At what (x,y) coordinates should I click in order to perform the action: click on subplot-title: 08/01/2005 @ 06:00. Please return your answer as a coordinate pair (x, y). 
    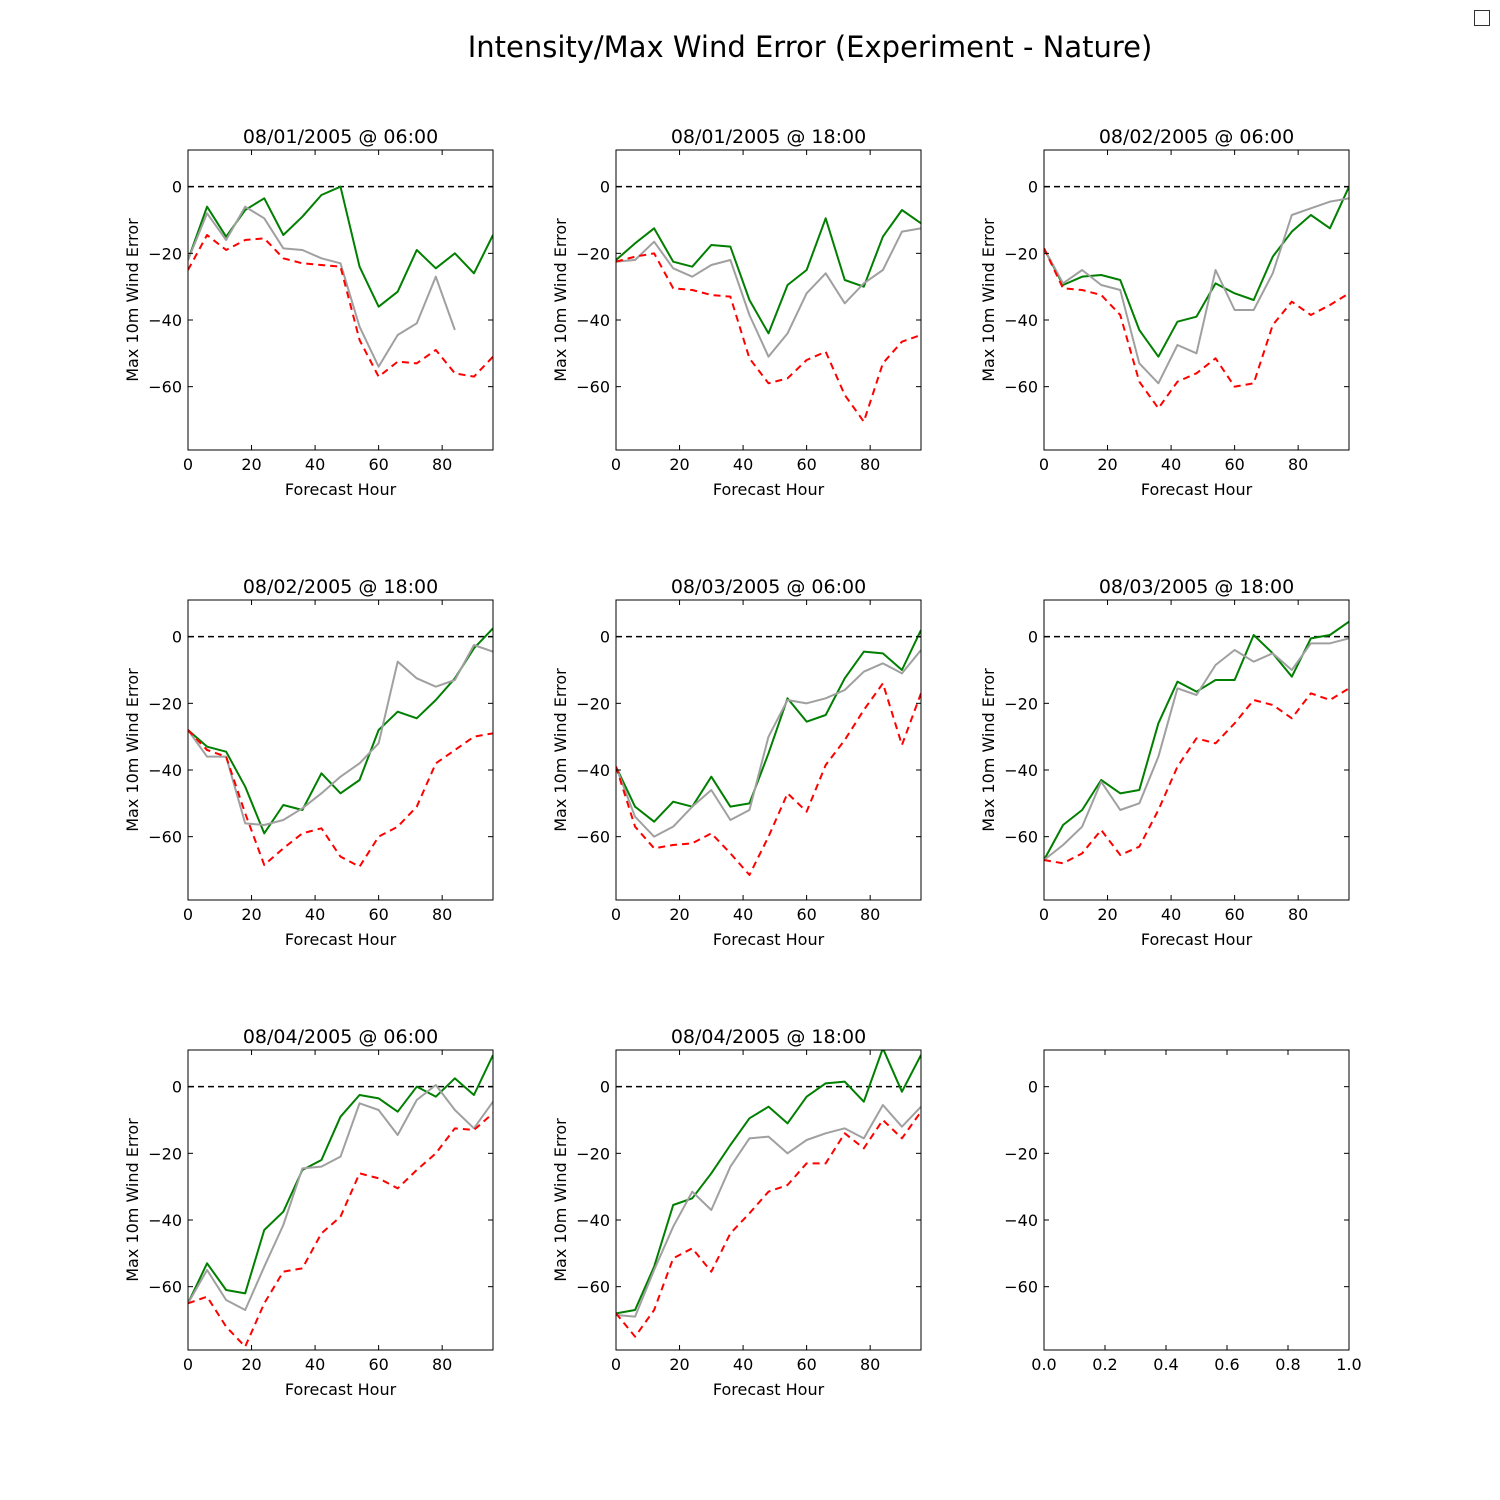
    Looking at the image, I should click on (340, 137).